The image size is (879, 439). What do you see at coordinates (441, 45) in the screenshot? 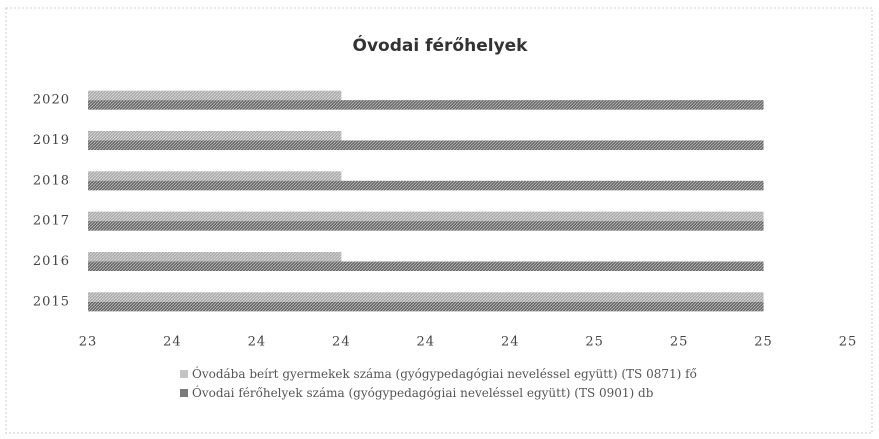
I see `chart-title: Óvodai férőhelyek` at bounding box center [441, 45].